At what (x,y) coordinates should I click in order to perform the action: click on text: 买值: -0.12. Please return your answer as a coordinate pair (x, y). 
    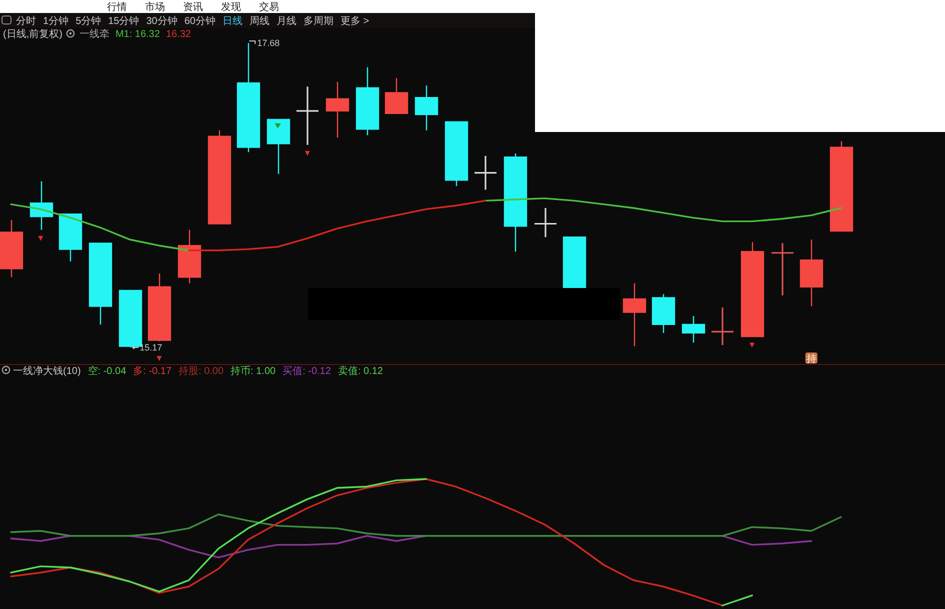
    Looking at the image, I should click on (307, 371).